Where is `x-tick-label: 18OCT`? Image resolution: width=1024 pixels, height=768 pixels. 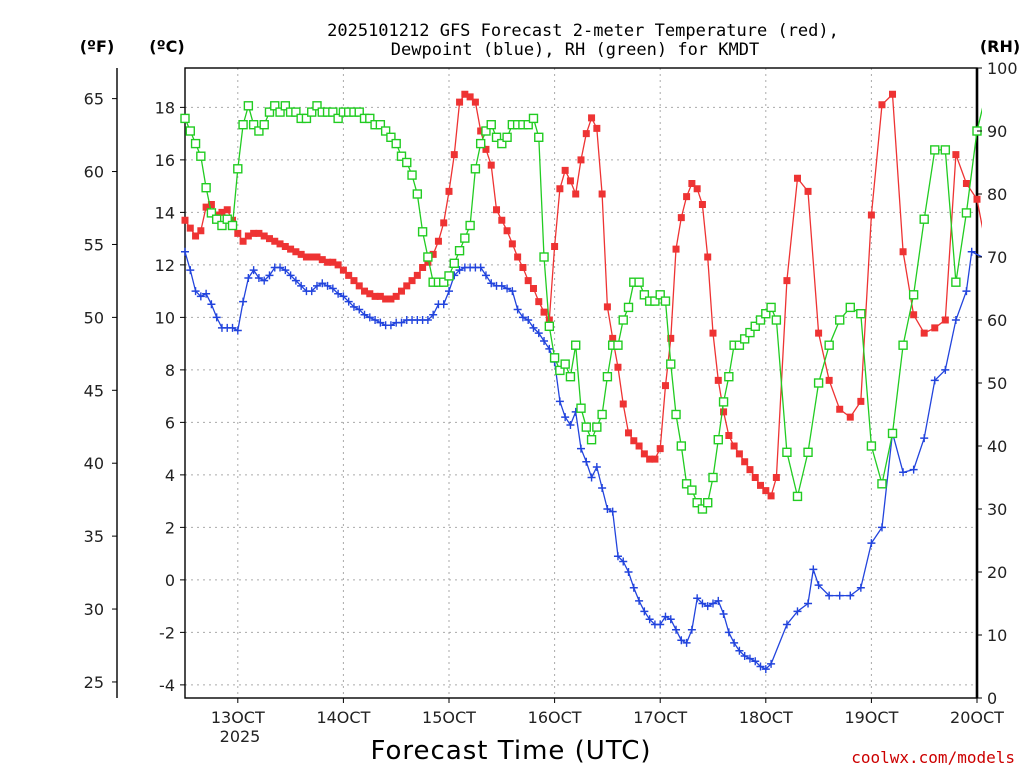 x-tick-label: 18OCT is located at coordinates (766, 717).